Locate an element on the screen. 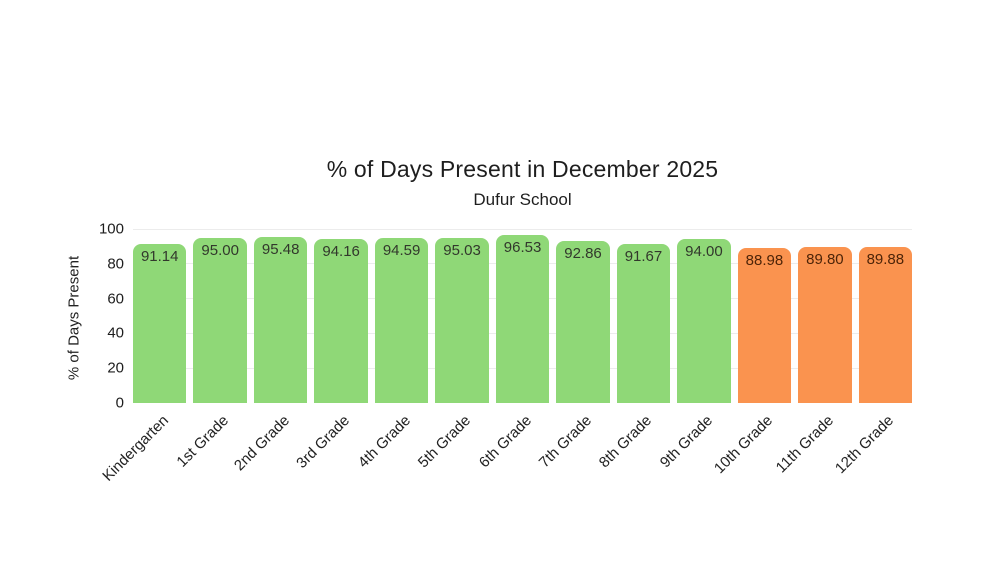 This screenshot has height=563, width=1000. bar-value-label: 89.88 is located at coordinates (885, 259).